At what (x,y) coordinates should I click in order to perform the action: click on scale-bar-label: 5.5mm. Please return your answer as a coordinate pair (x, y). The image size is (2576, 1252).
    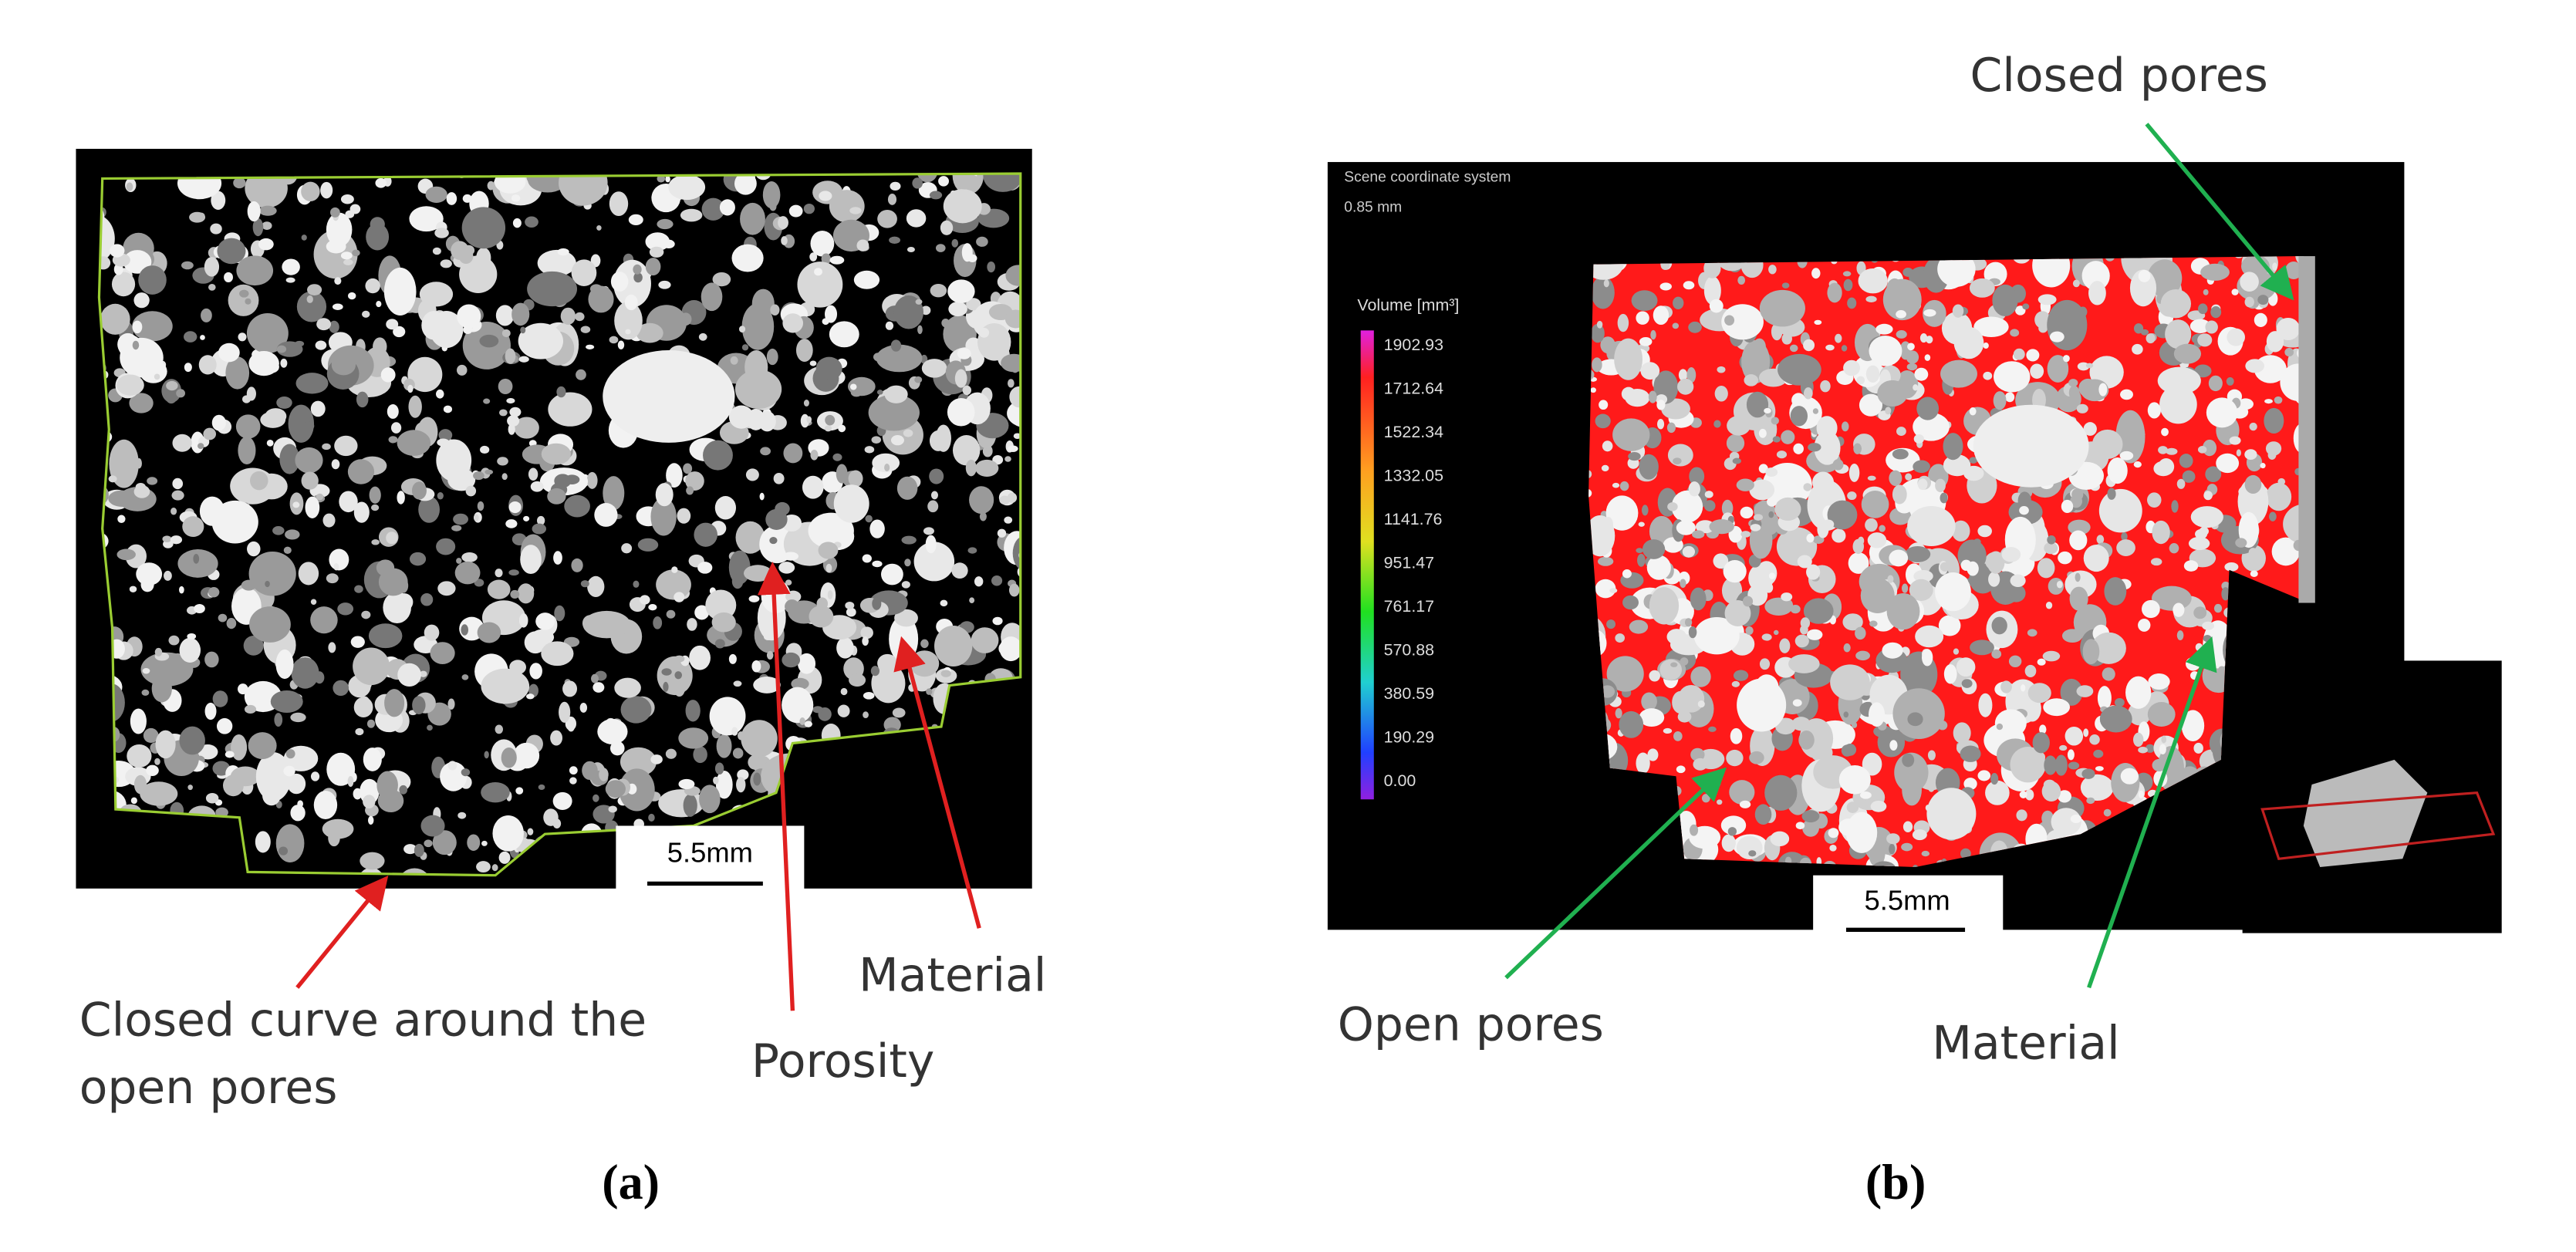
    Looking at the image, I should click on (1907, 901).